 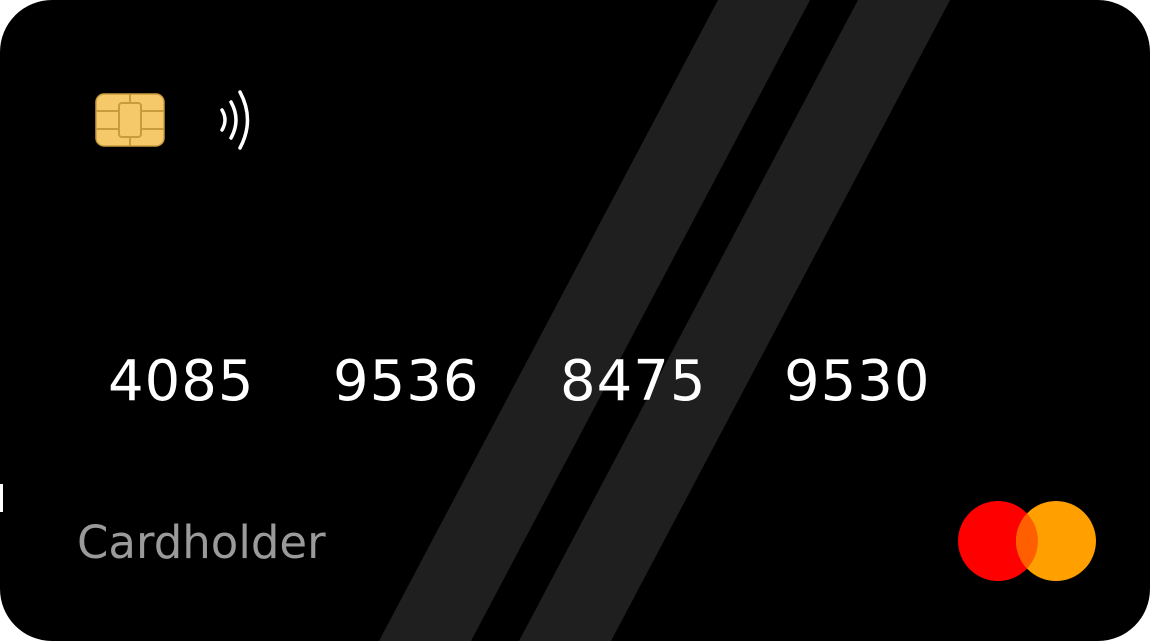 What do you see at coordinates (857, 381) in the screenshot?
I see `card-number-group-4: 9530` at bounding box center [857, 381].